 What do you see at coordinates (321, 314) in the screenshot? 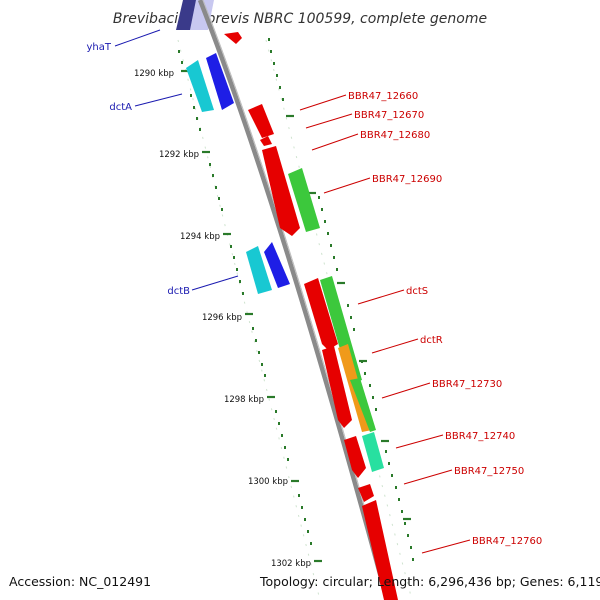
I see `gene-dctS-red` at bounding box center [321, 314].